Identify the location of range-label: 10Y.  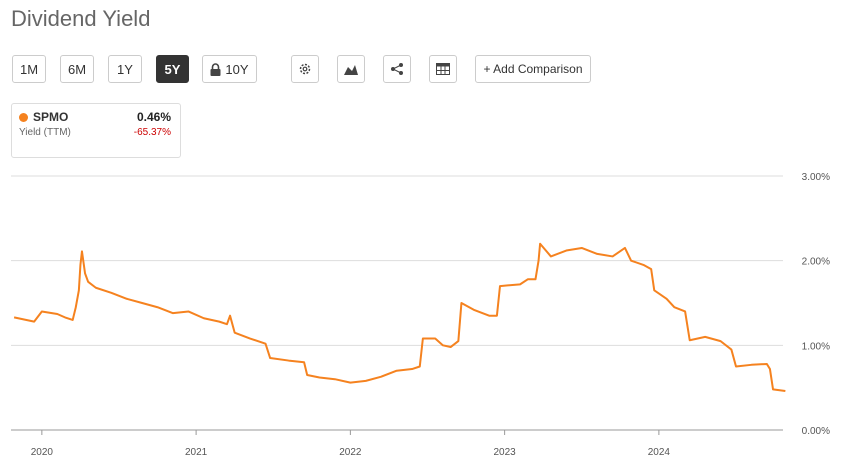
(237, 69).